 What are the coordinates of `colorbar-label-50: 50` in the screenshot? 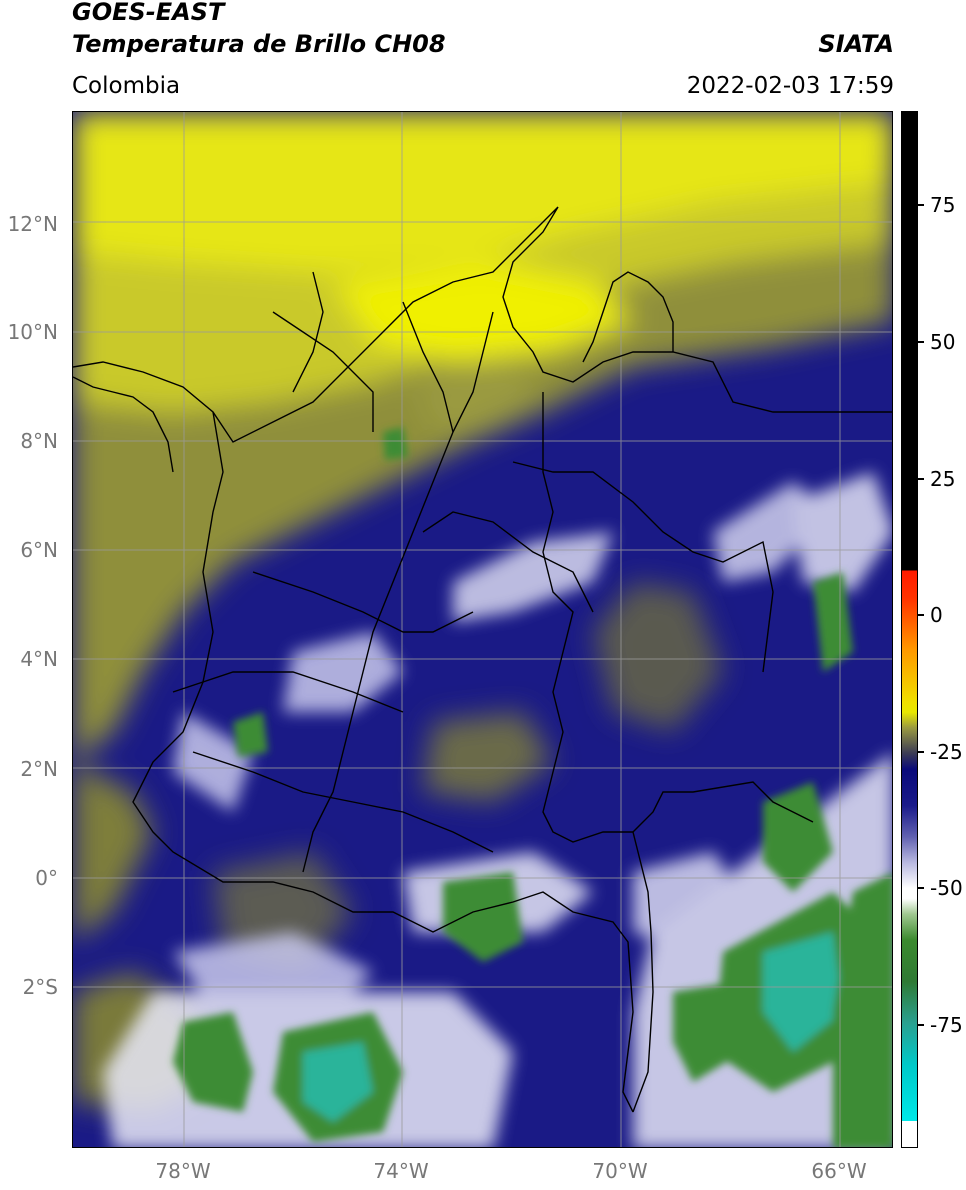 It's located at (943, 342).